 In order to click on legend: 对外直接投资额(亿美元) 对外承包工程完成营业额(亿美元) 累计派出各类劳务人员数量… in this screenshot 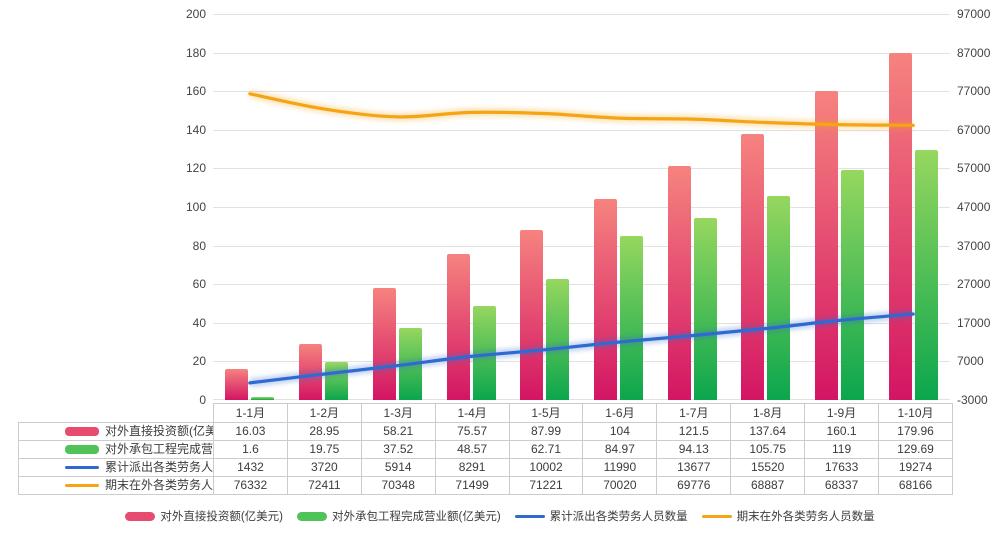, I will do `click(500, 516)`.